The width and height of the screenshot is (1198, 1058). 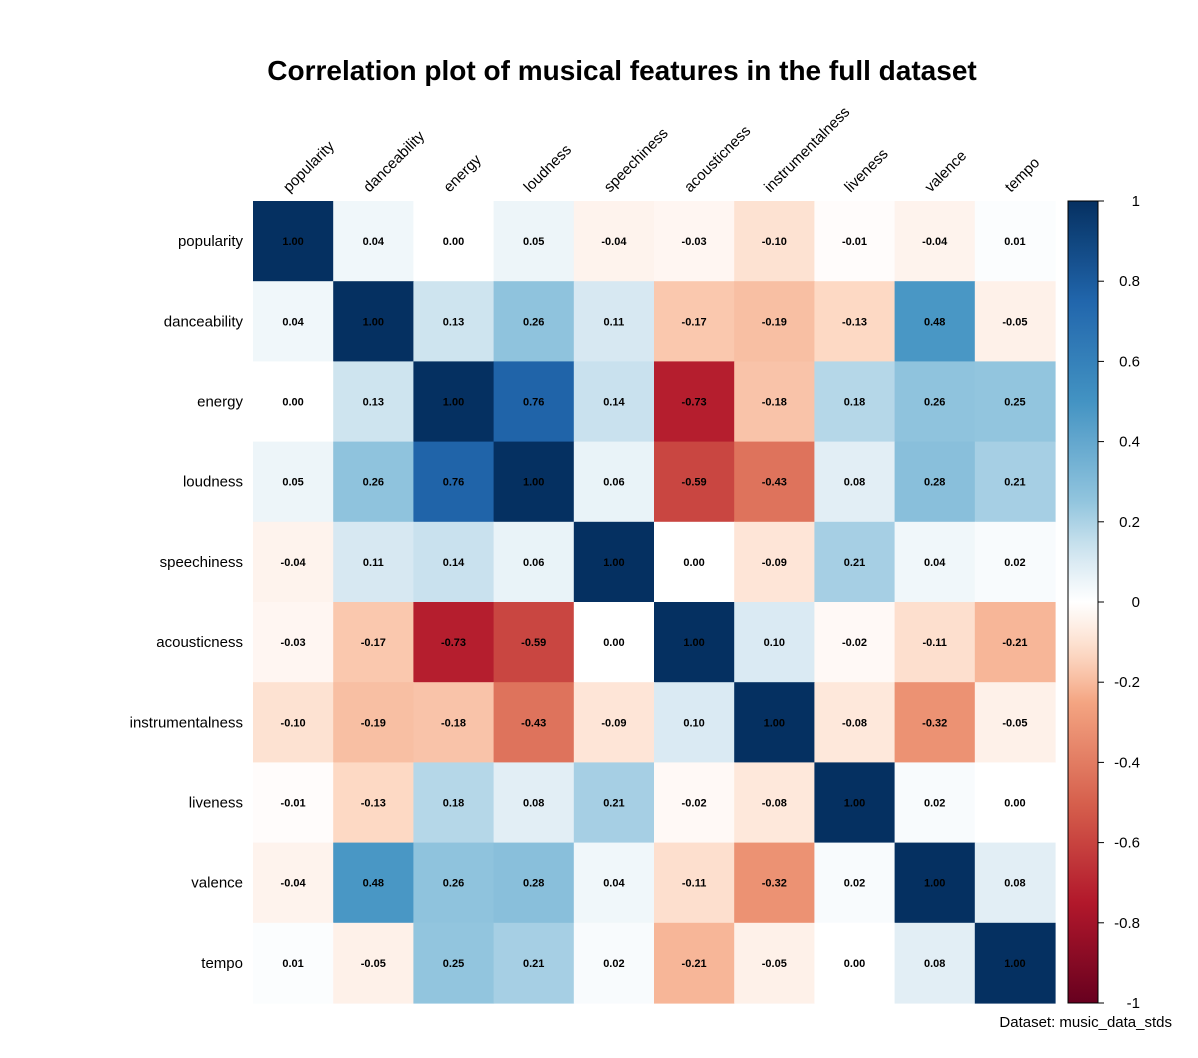 What do you see at coordinates (1127, 682) in the screenshot?
I see `colorbar-tick-label: -0.2` at bounding box center [1127, 682].